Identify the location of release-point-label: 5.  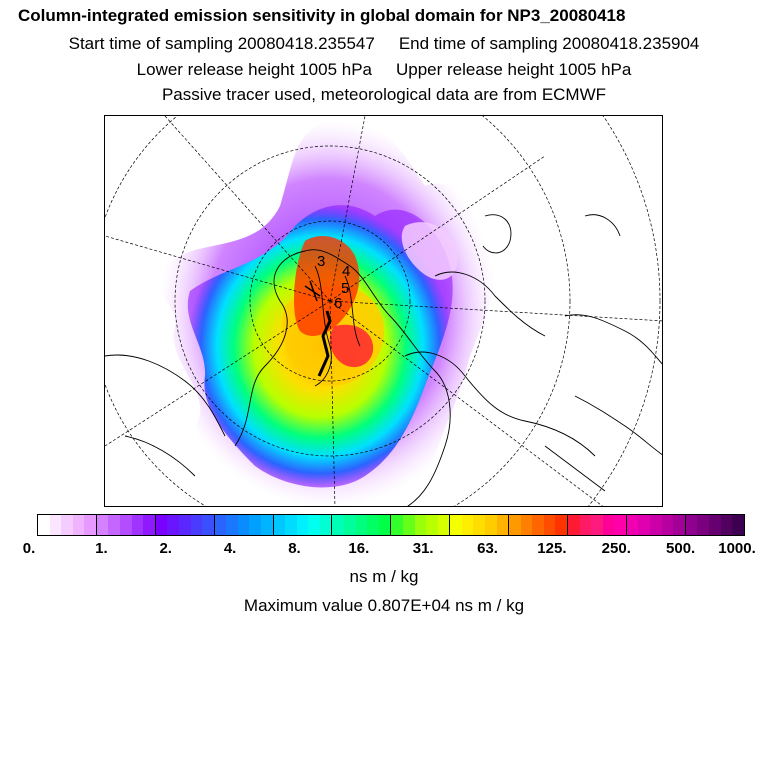
(345, 288).